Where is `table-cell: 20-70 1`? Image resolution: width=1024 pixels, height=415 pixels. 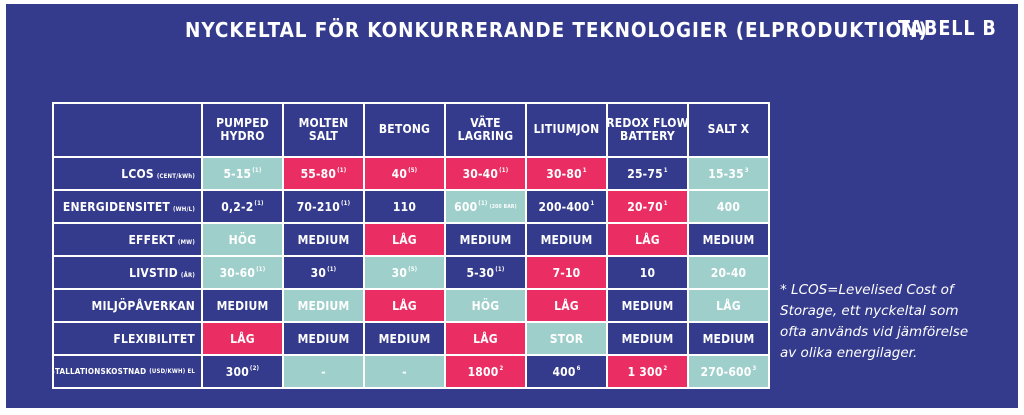
table-cell: 20-70 1 is located at coordinates (647, 206).